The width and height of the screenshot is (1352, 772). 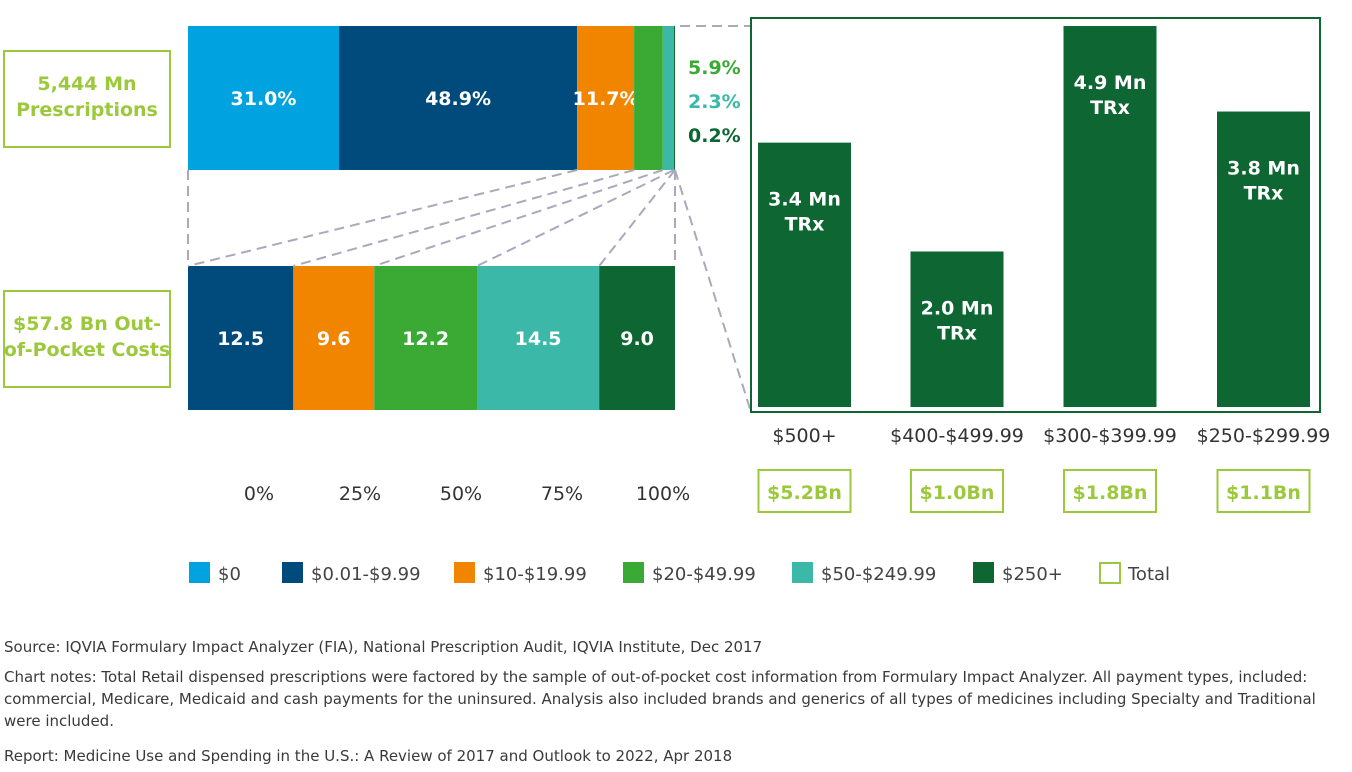 I want to click on x-tick-label: 75%, so click(x=562, y=494).